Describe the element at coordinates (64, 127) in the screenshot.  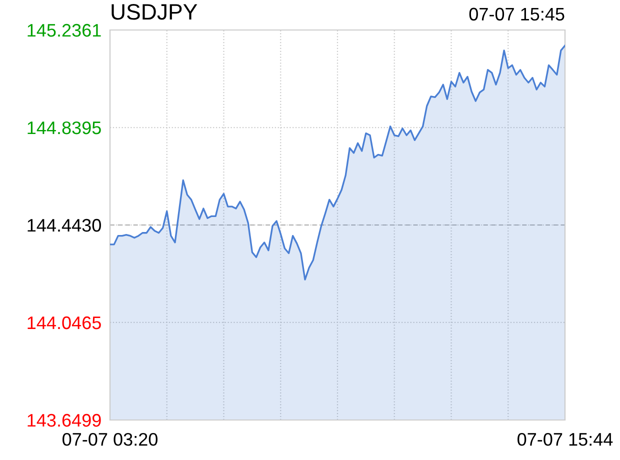
I see `y-tick-label: 144.8395` at that location.